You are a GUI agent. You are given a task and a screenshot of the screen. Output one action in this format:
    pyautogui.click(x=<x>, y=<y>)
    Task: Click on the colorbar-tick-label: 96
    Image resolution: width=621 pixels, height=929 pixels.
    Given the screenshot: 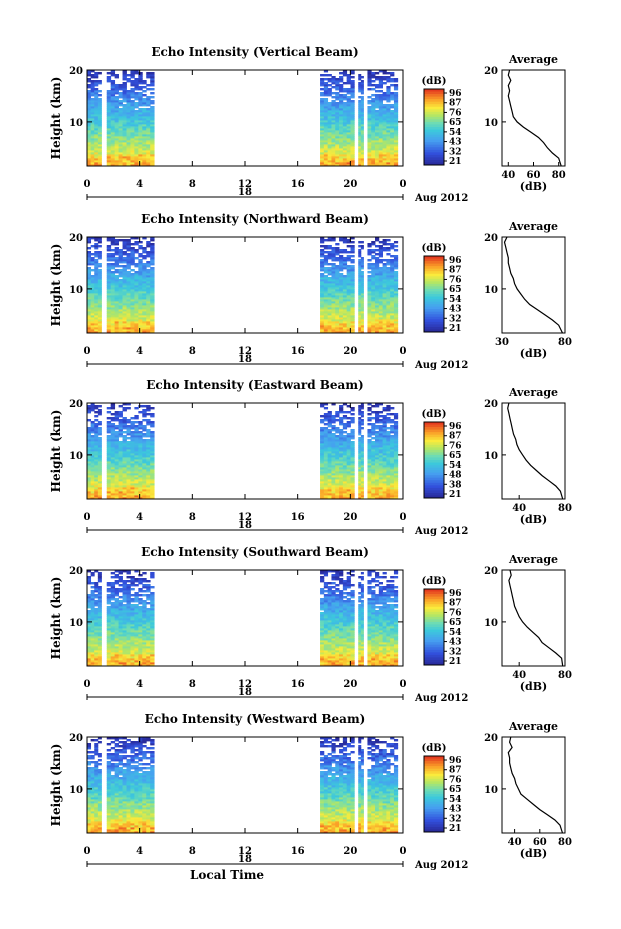 What is the action you would take?
    pyautogui.click(x=455, y=94)
    